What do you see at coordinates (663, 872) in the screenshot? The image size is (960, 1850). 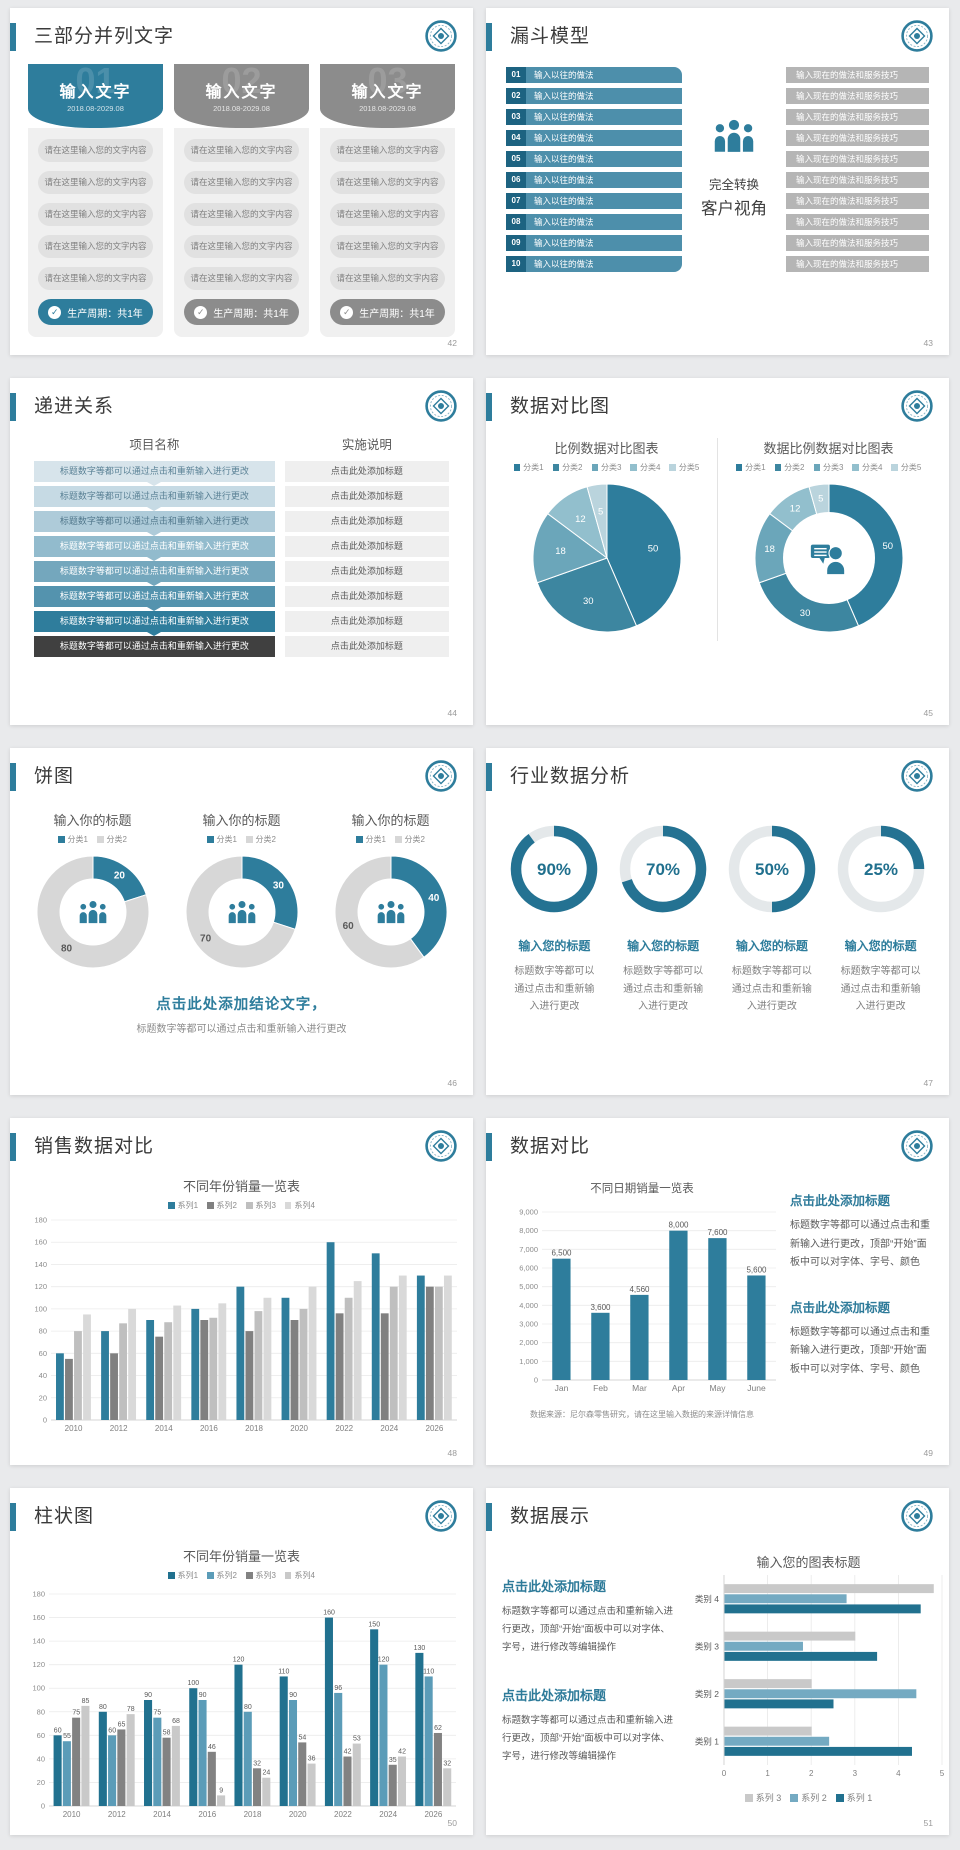 I see `ring-gauge: 70%` at bounding box center [663, 872].